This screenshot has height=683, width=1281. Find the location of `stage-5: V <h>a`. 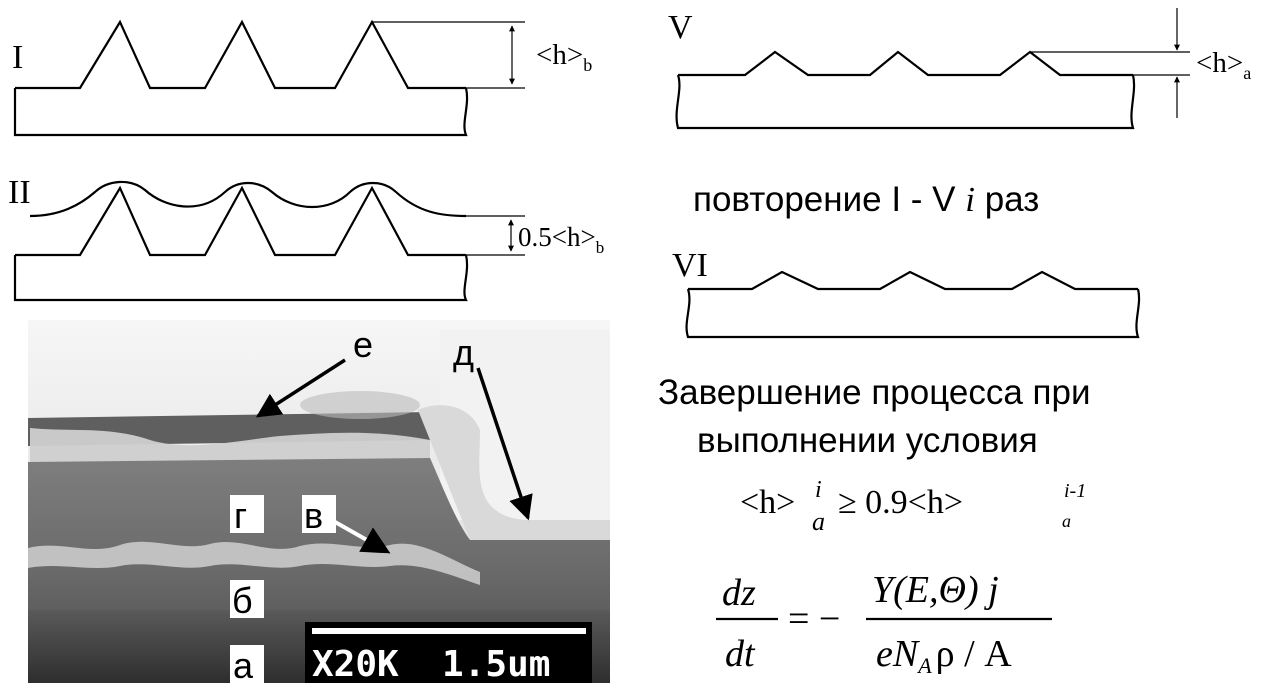

stage-5: V <h>a is located at coordinates (959, 68).